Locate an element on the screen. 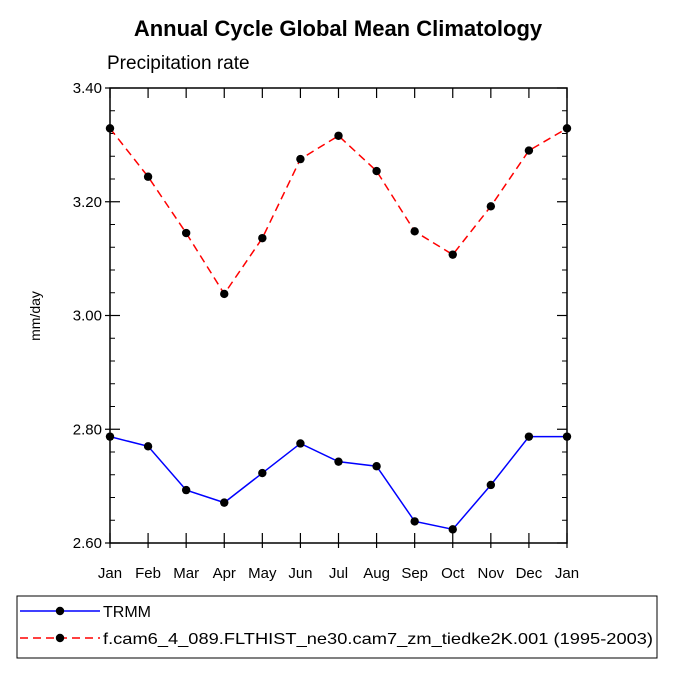 This screenshot has width=675, height=675. x-tick-label: Dec is located at coordinates (529, 573).